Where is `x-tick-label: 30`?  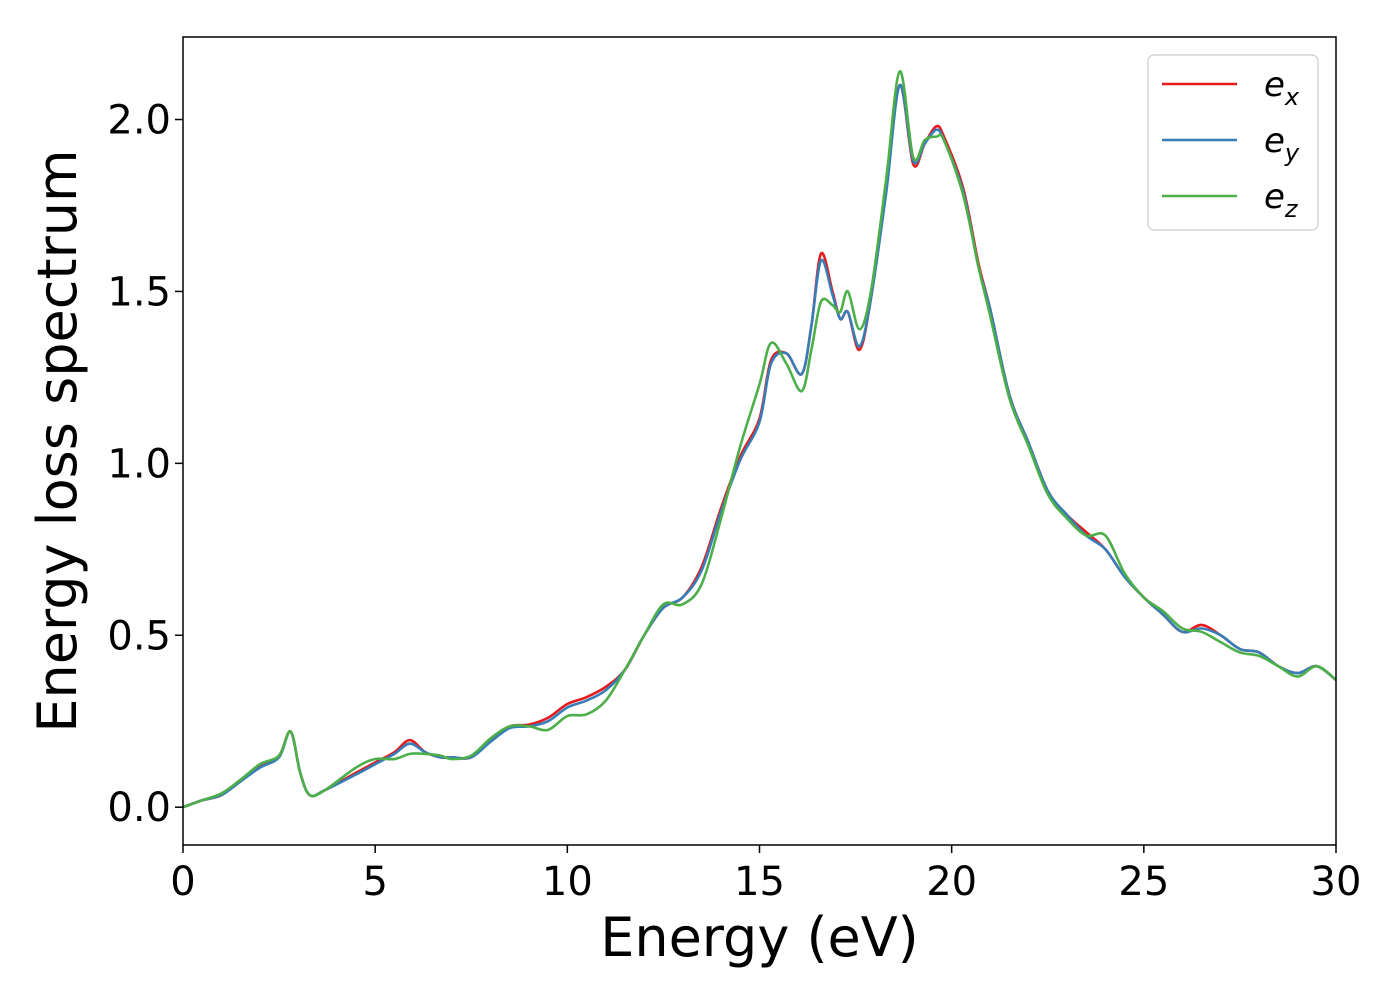 x-tick-label: 30 is located at coordinates (1336, 882).